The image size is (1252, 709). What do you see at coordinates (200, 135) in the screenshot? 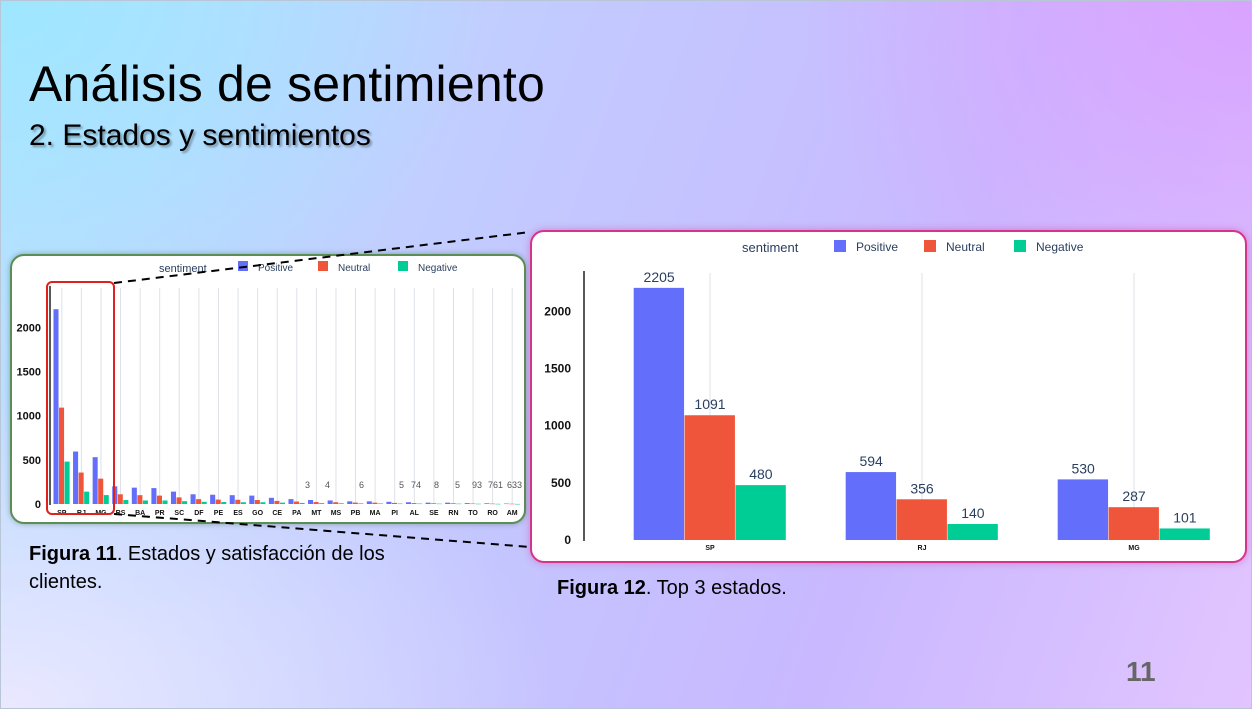
I see `slide-subtitle: 2. Estados y sentimientos` at bounding box center [200, 135].